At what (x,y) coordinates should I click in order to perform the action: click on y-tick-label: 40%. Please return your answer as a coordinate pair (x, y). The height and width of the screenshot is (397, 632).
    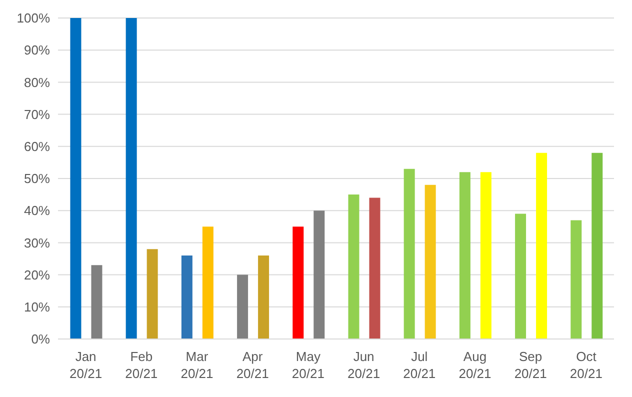
    Looking at the image, I should click on (37, 210).